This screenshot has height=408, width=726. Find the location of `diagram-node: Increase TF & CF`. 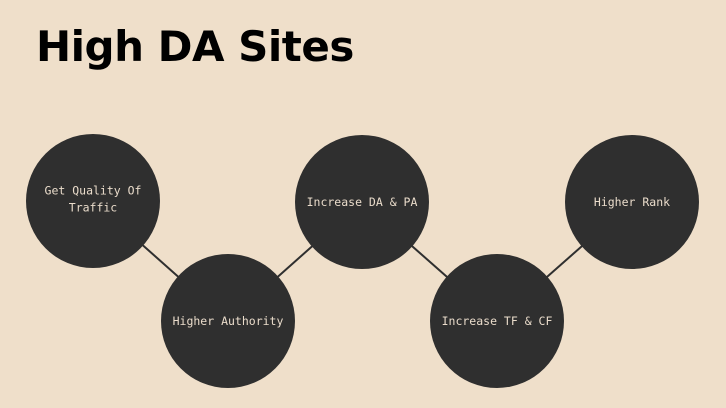

diagram-node: Increase TF & CF is located at coordinates (497, 321).